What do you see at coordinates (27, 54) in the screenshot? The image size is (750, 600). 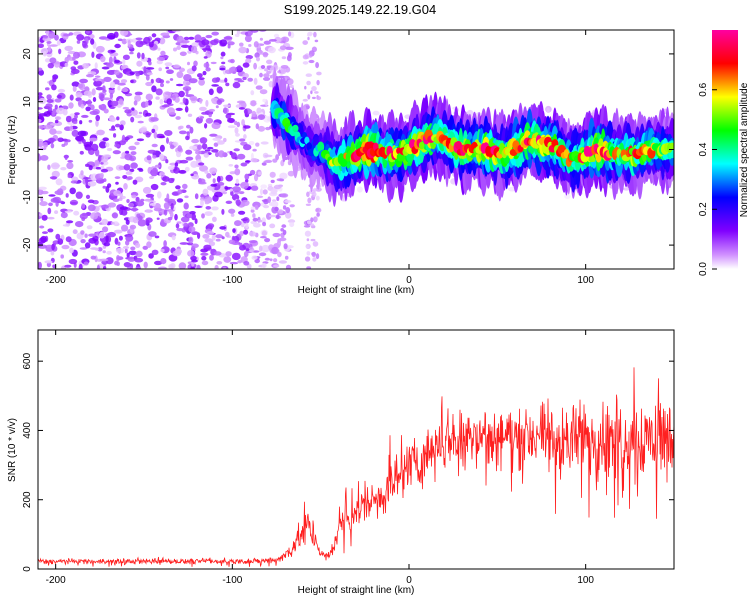 I see `y-tick-label: 20` at bounding box center [27, 54].